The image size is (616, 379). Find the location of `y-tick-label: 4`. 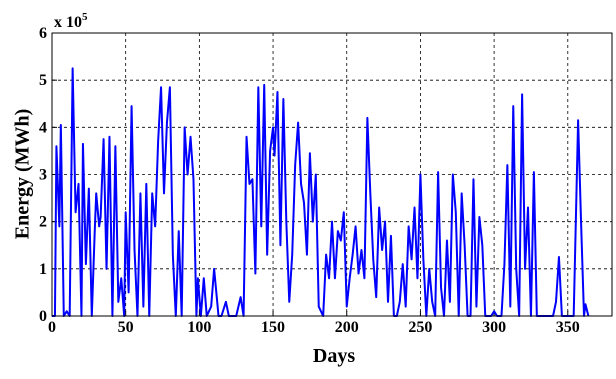

y-tick-label: 4 is located at coordinates (43, 127).